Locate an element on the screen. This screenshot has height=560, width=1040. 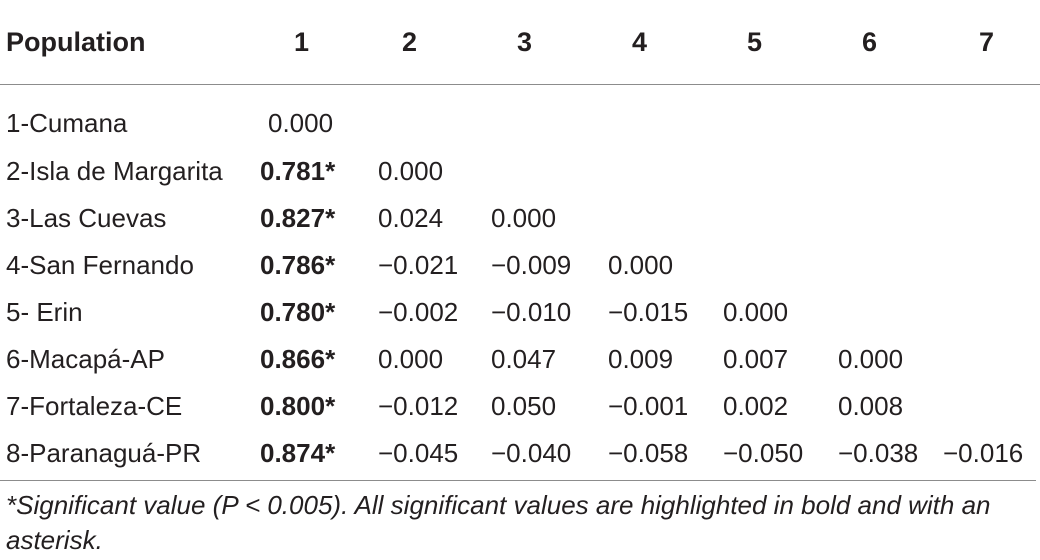
fst-value-cell: 0.786* is located at coordinates (298, 265).